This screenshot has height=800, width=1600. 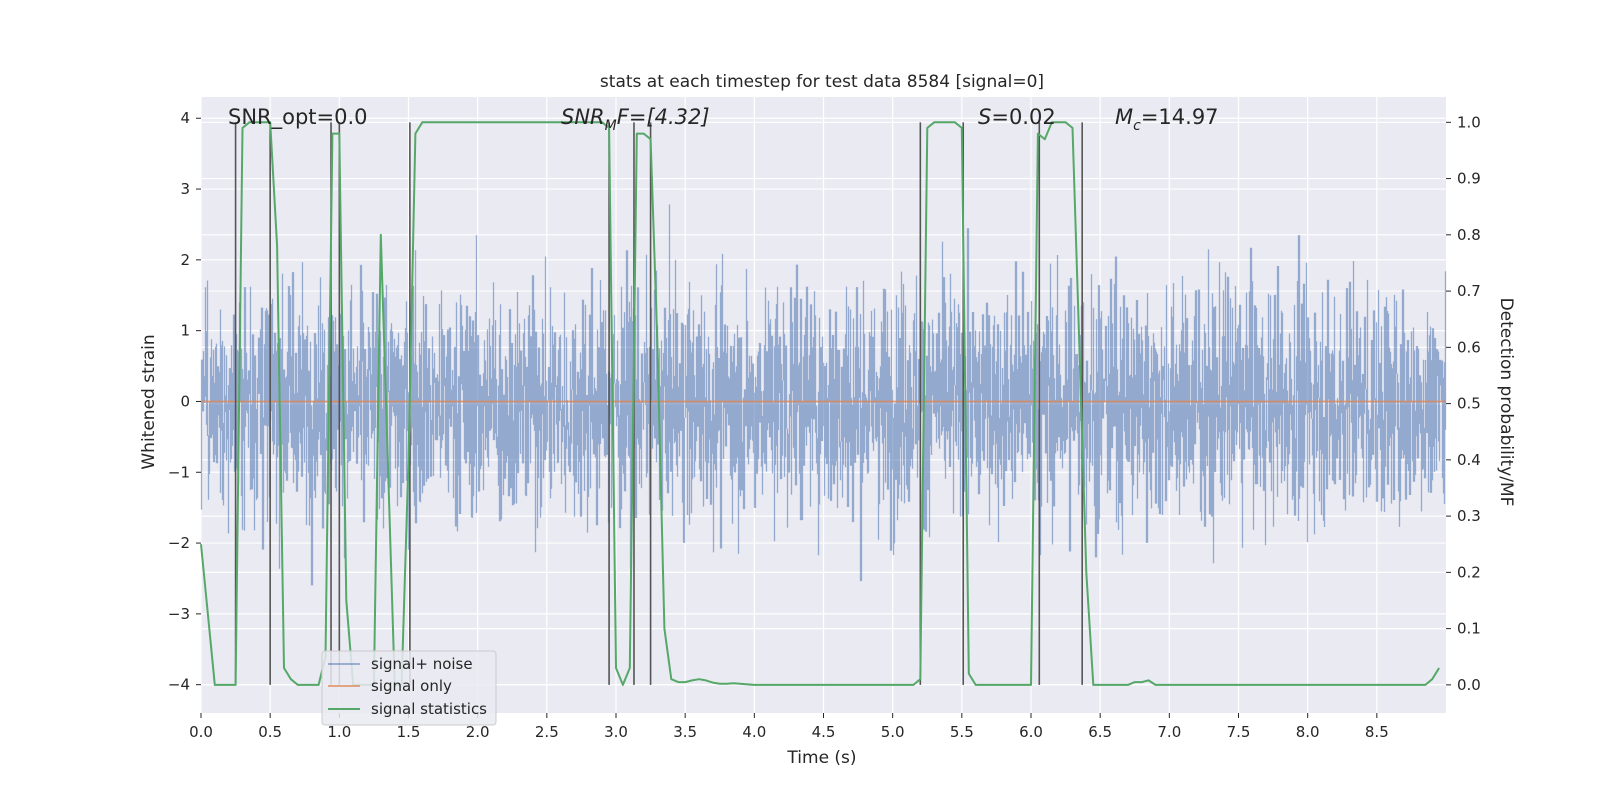 What do you see at coordinates (685, 732) in the screenshot?
I see `x-tick-label: 3.5` at bounding box center [685, 732].